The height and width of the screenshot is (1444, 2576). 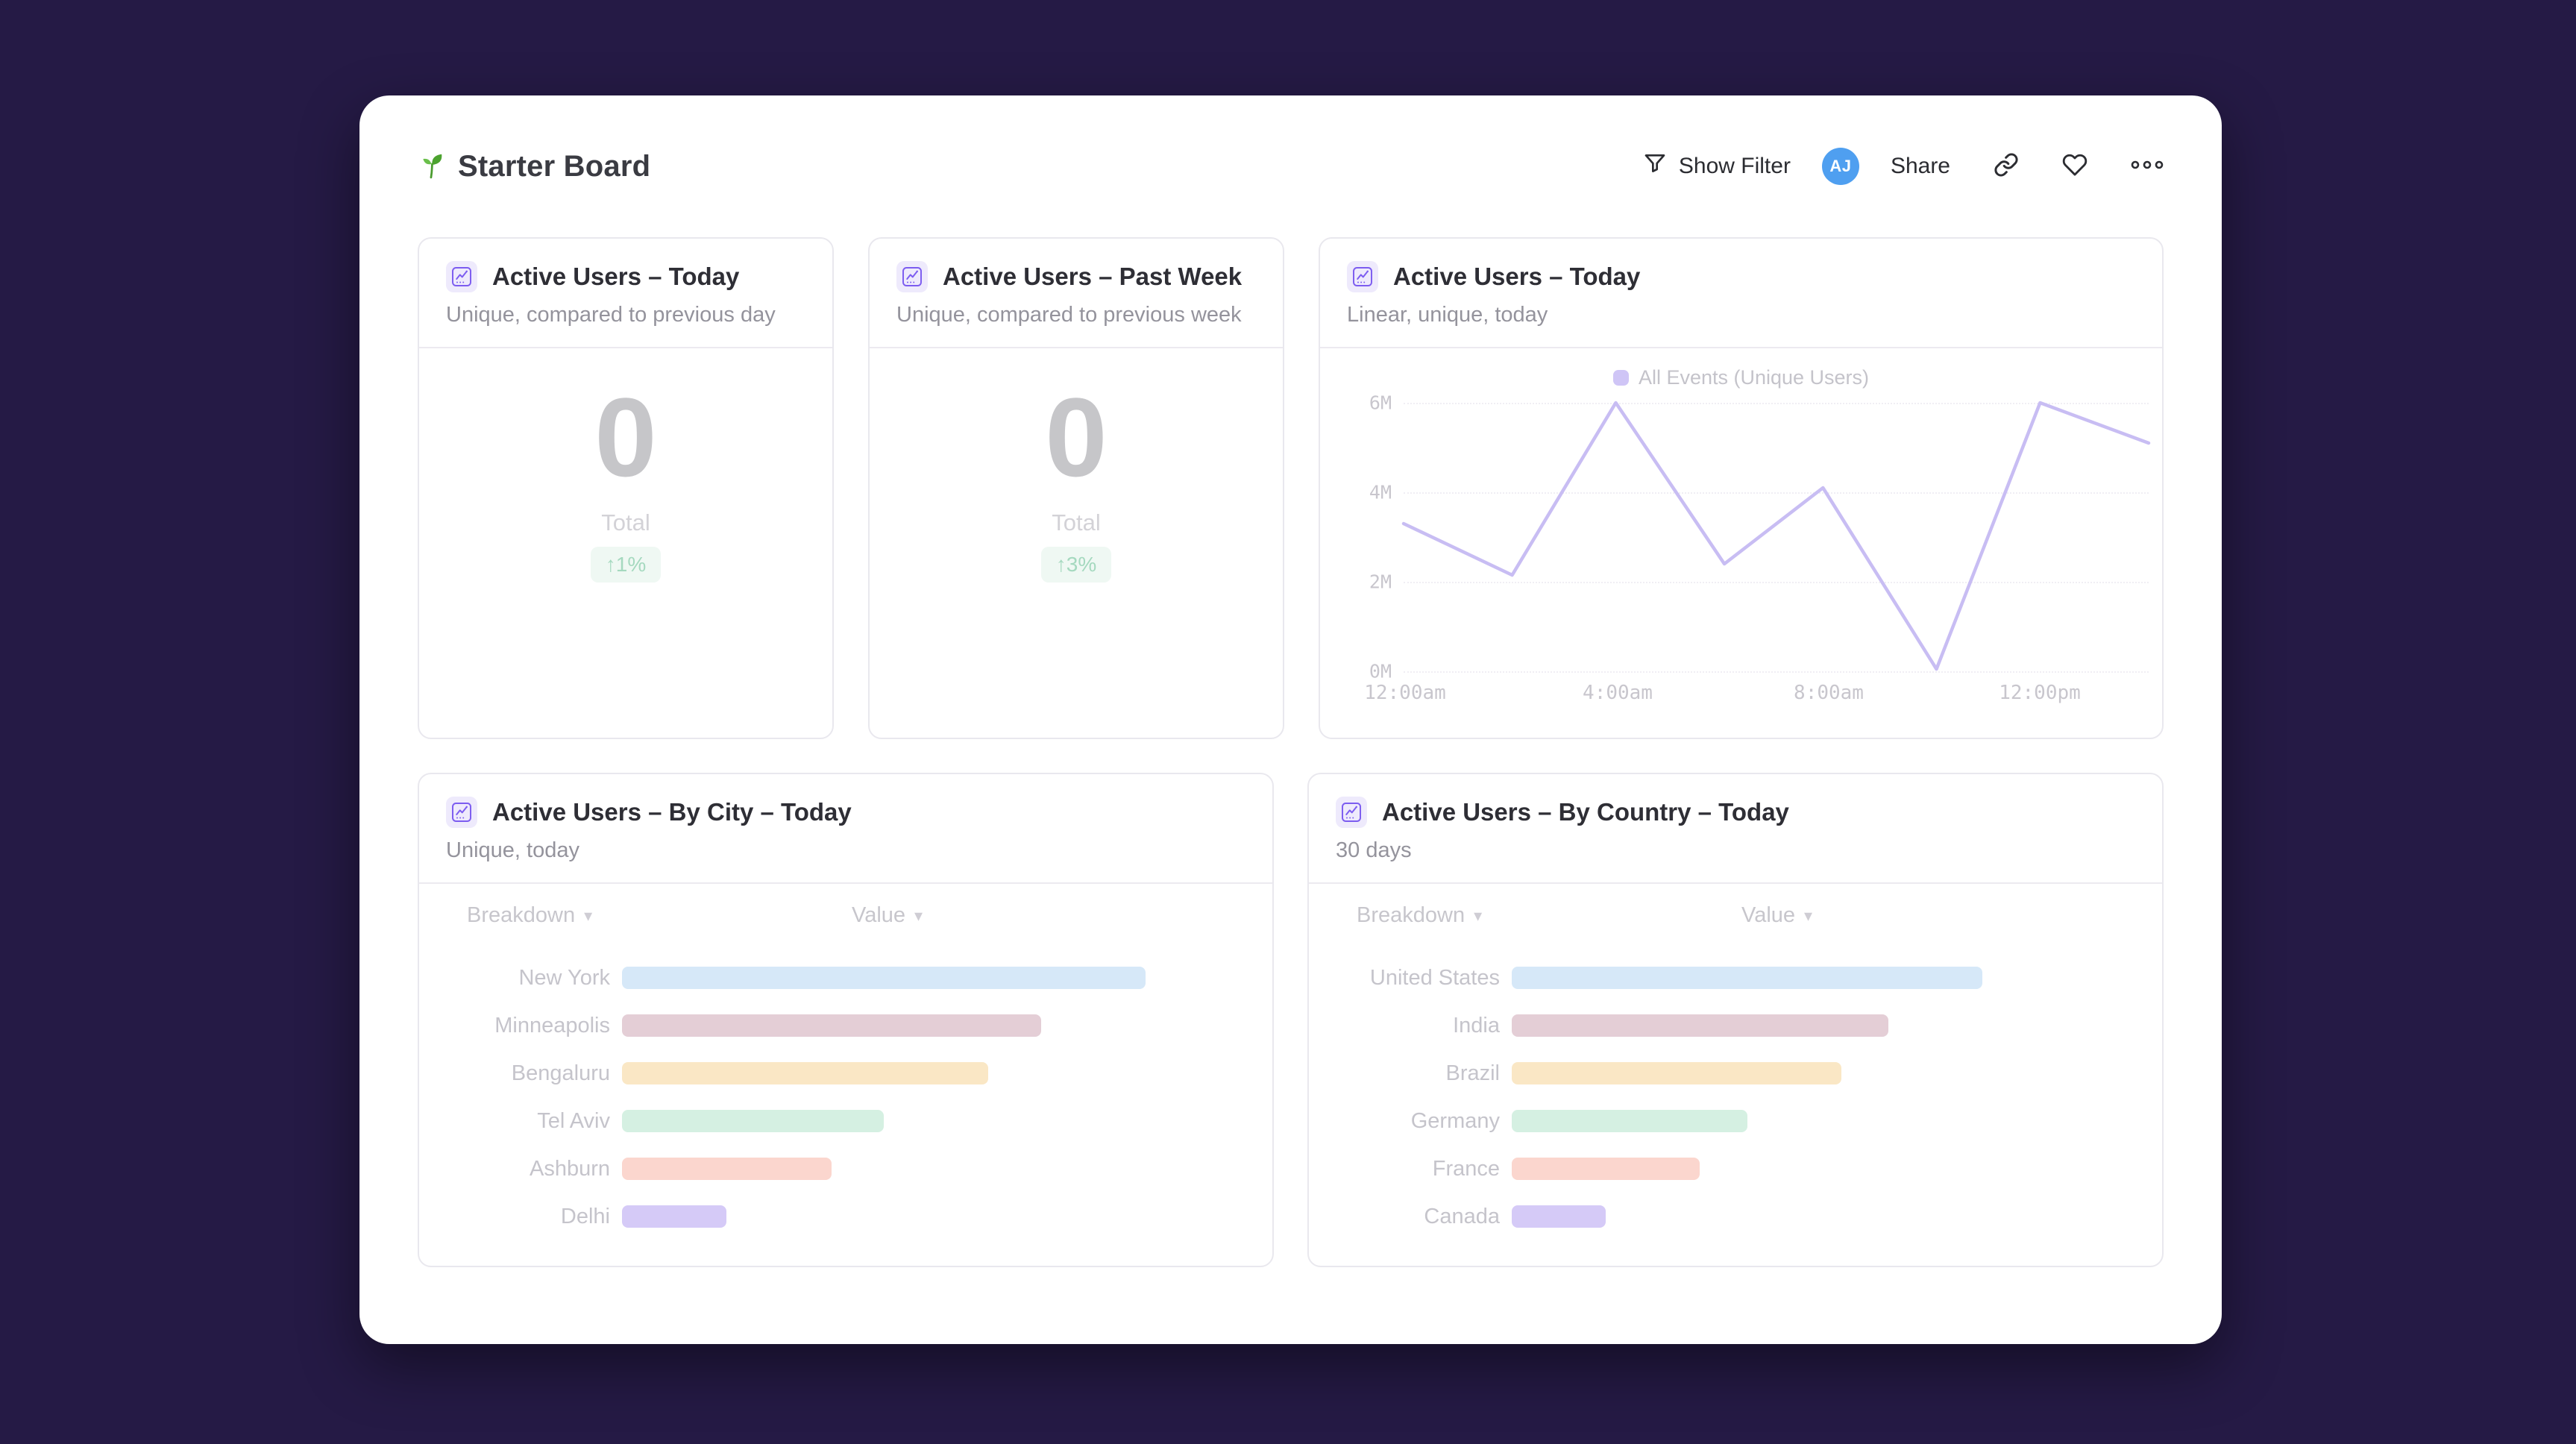 I want to click on table-row: Tel Aviv, so click(x=846, y=1121).